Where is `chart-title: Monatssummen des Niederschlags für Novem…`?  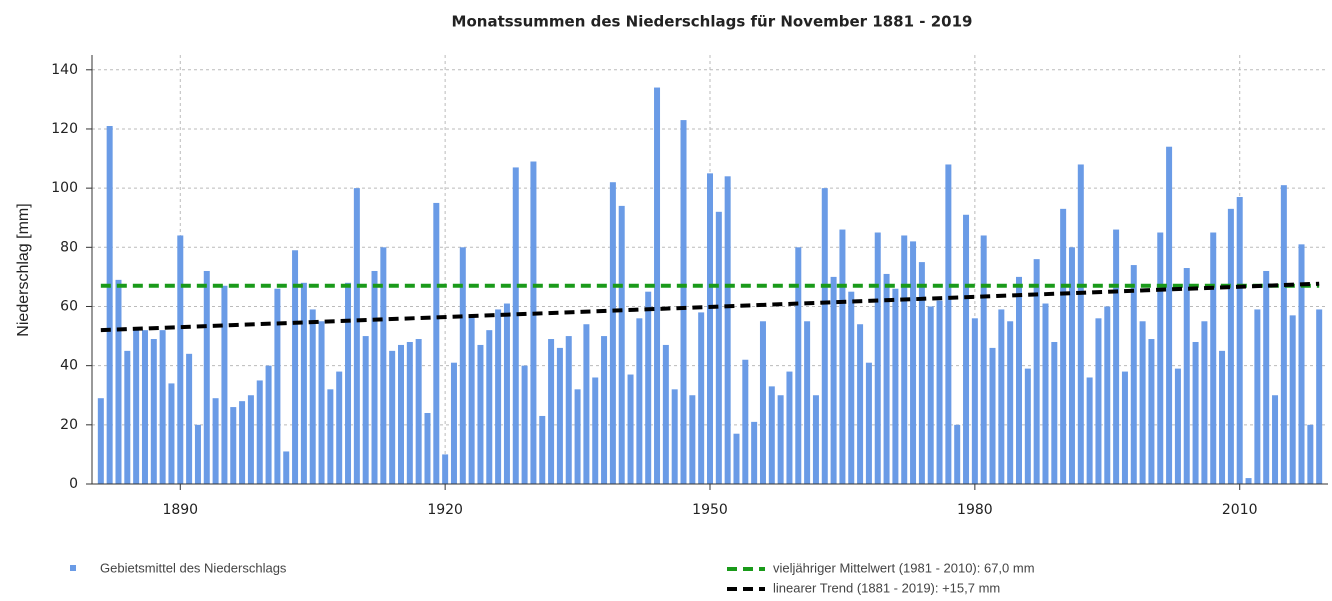
chart-title: Monatssummen des Niederschlags für Novem… is located at coordinates (712, 22).